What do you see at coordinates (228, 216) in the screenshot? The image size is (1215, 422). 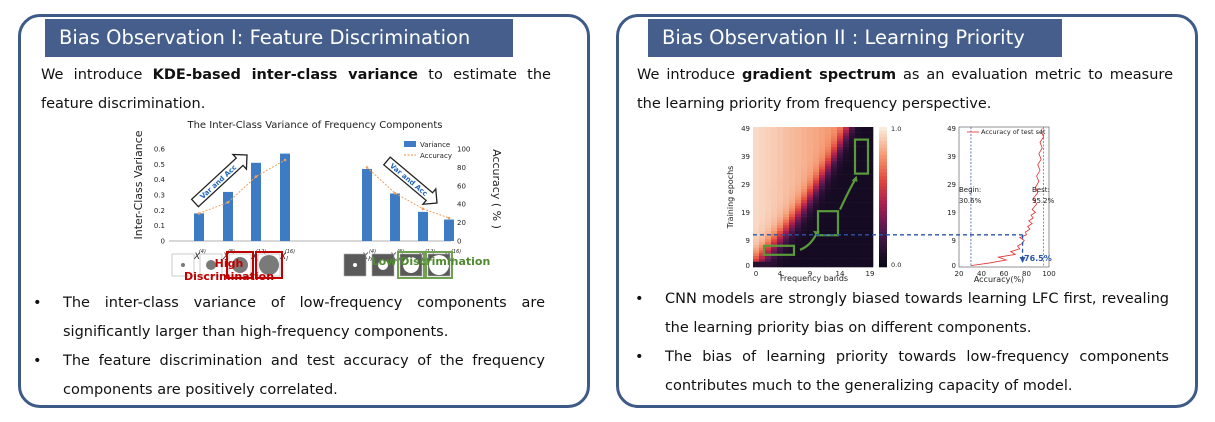 I see `variance-bar` at bounding box center [228, 216].